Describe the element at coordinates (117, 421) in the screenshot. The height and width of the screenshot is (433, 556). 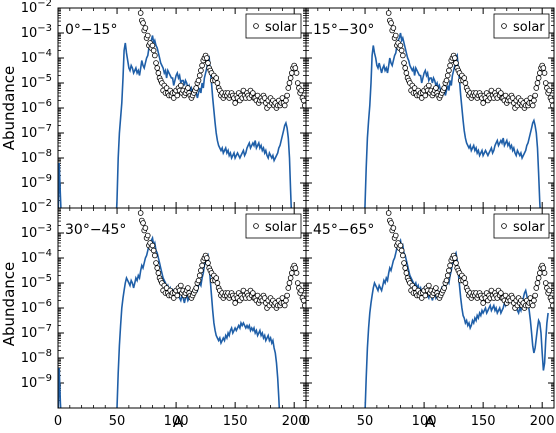
I see `x-tick-label: 50` at that location.